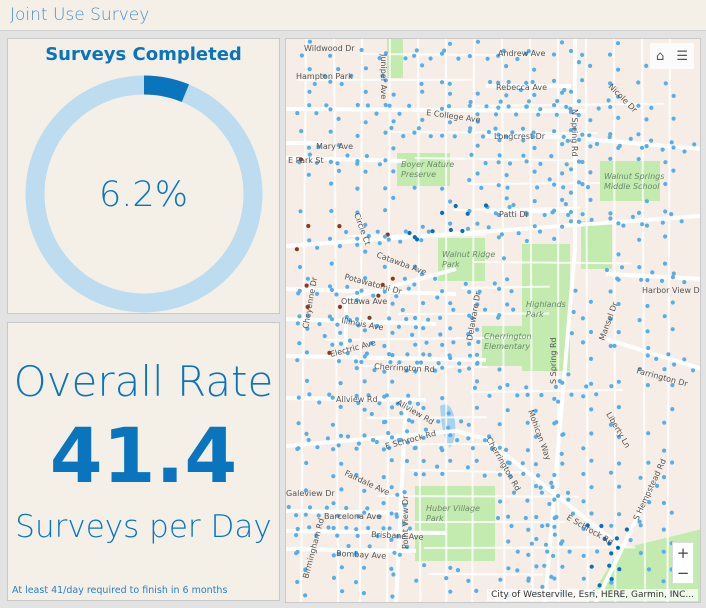 The width and height of the screenshot is (706, 608). Describe the element at coordinates (546, 307) in the screenshot. I see `park-area` at that location.